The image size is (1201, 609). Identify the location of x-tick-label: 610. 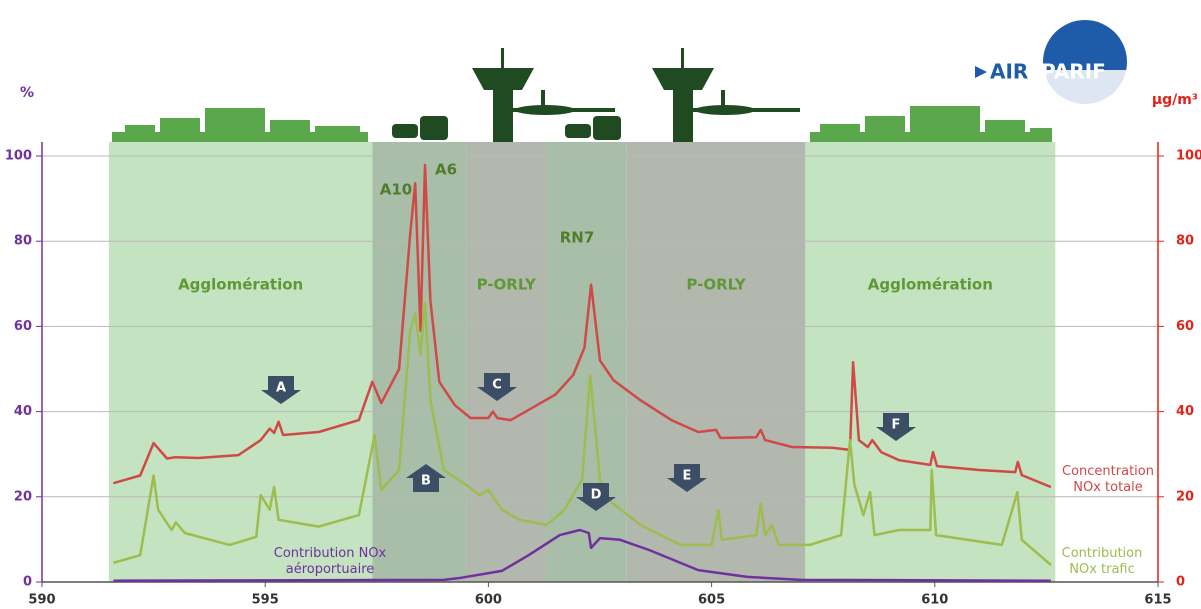
(934, 600).